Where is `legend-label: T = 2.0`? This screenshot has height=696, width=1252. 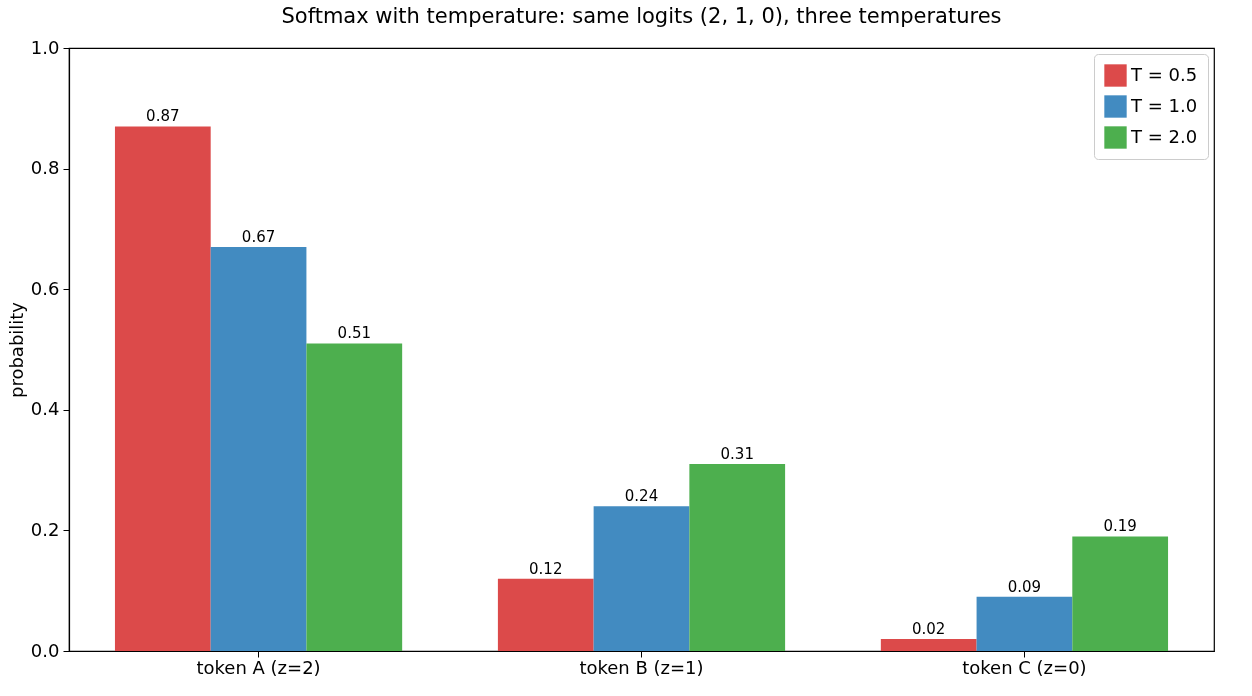
legend-label: T = 2.0 is located at coordinates (1164, 136).